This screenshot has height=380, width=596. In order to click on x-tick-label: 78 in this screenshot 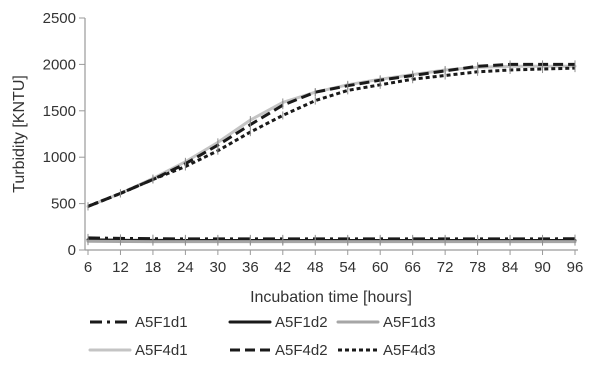, I will do `click(477, 267)`.